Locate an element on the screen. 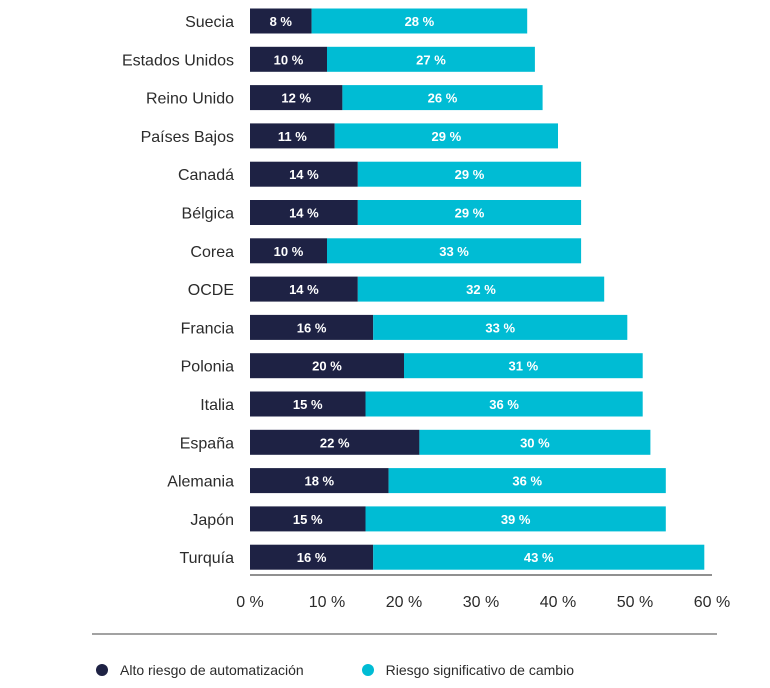 This screenshot has width=770, height=688. category-label: Suecia is located at coordinates (209, 22).